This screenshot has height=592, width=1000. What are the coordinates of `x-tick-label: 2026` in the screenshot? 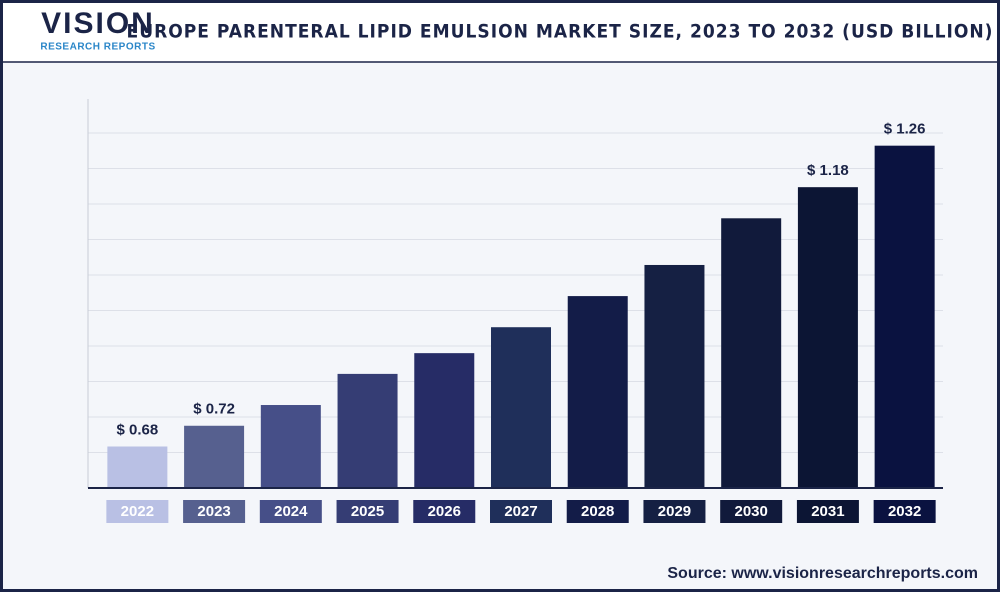 It's located at (444, 511).